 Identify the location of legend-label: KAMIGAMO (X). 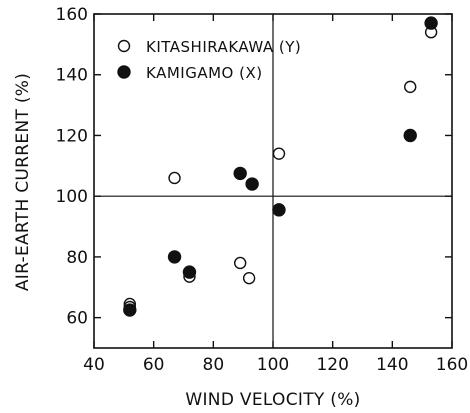
(204, 73).